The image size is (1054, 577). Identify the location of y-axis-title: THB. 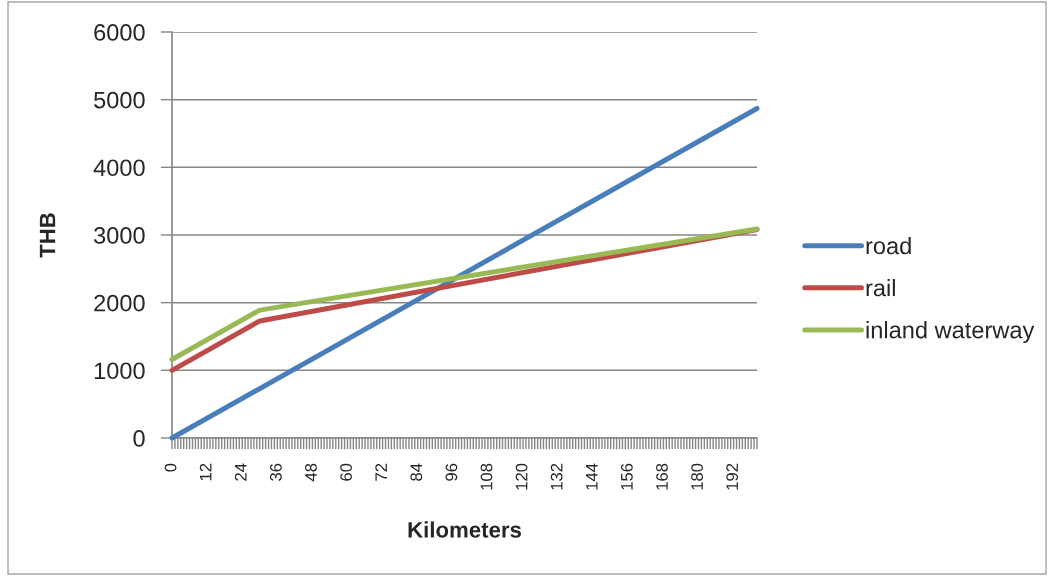
(47, 235).